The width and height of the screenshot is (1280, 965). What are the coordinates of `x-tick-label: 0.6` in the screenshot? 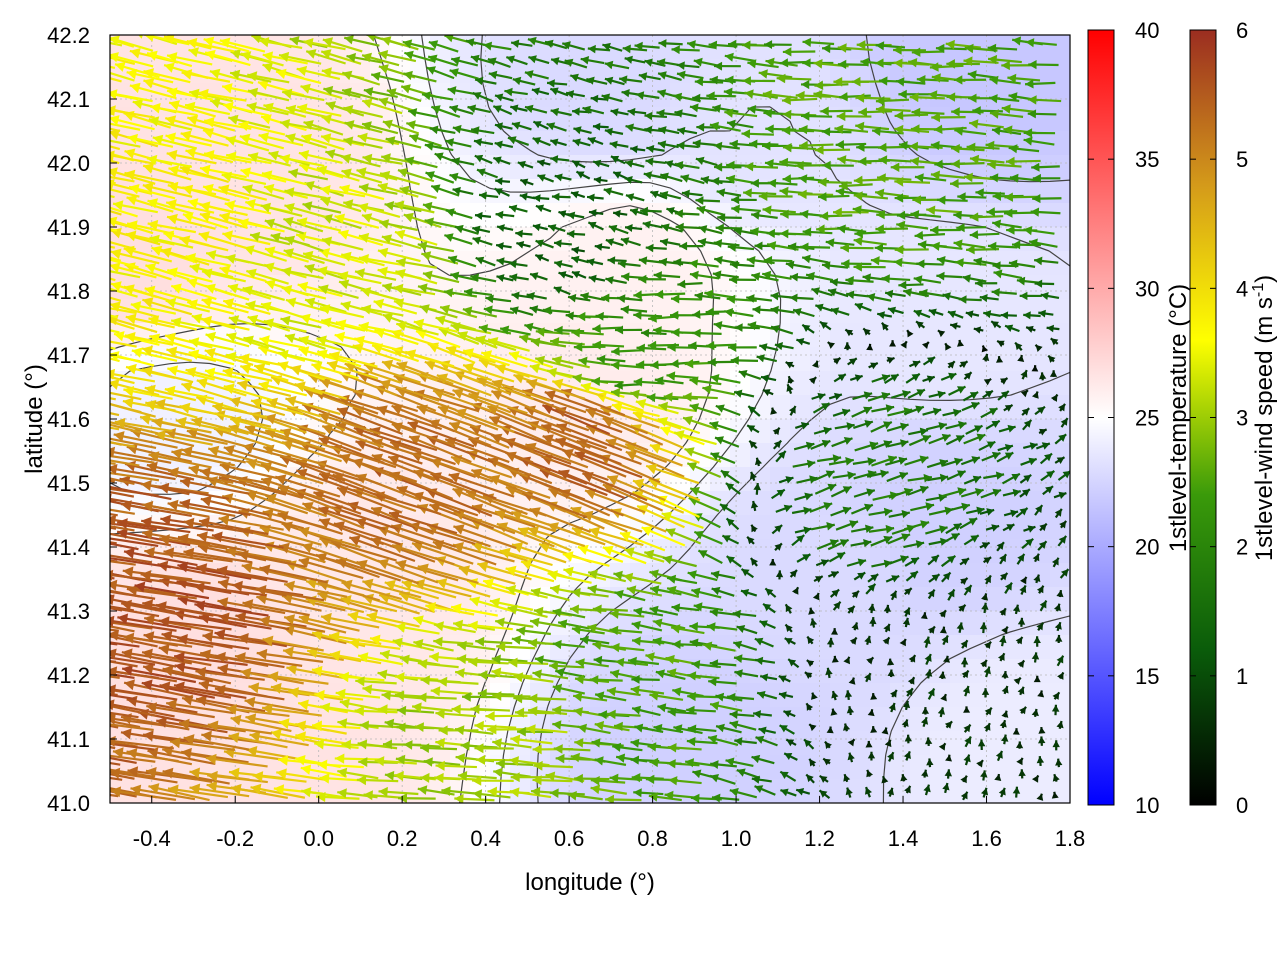 It's located at (569, 838).